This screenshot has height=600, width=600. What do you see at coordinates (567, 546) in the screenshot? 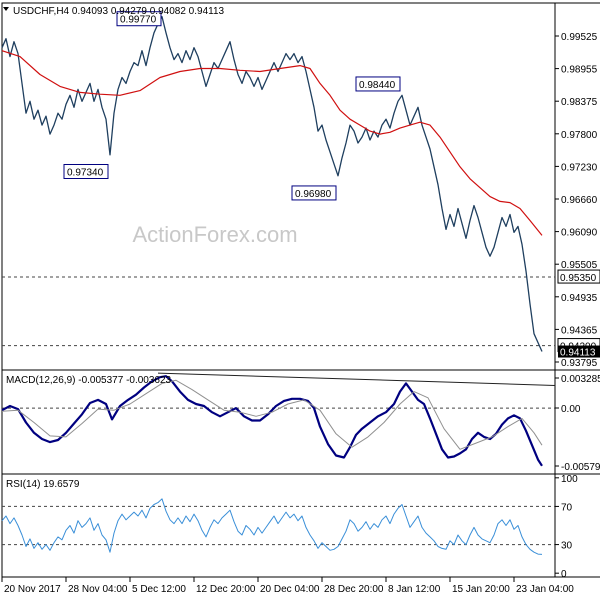
I see `rsi-ytick-label: 30` at bounding box center [567, 546].